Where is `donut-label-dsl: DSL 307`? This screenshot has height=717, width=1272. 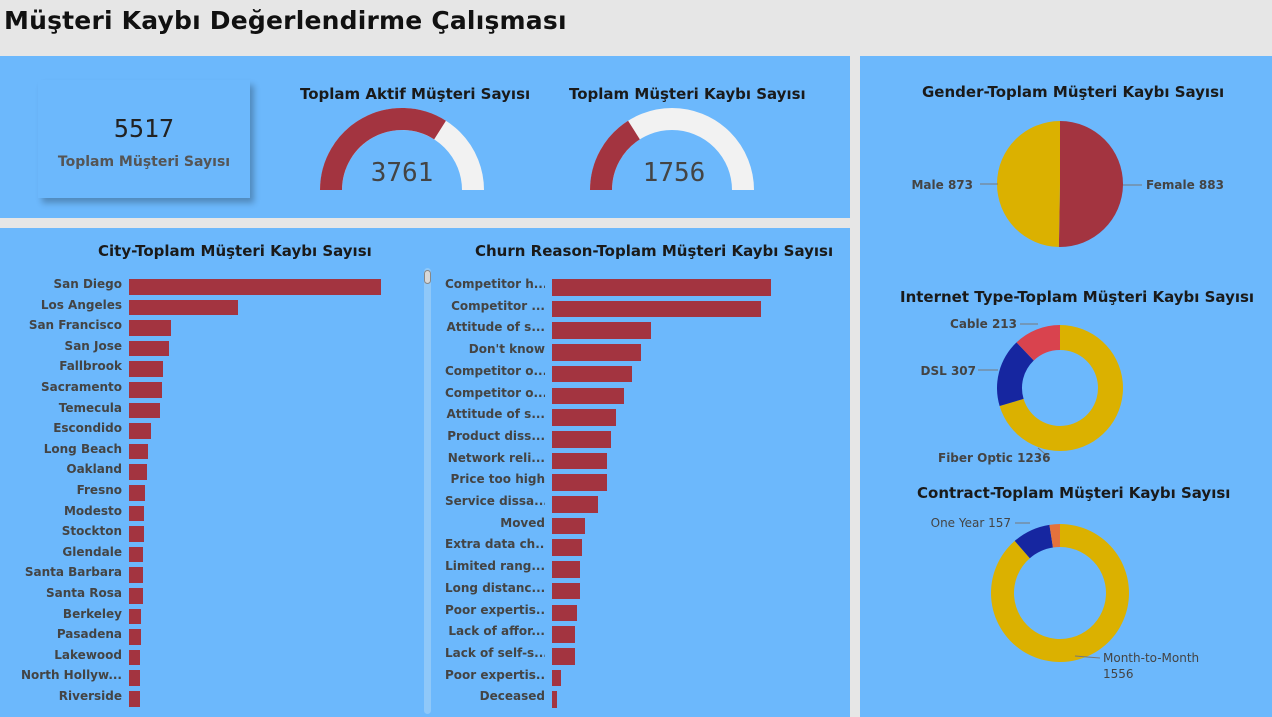
donut-label-dsl: DSL 307 is located at coordinates (948, 371).